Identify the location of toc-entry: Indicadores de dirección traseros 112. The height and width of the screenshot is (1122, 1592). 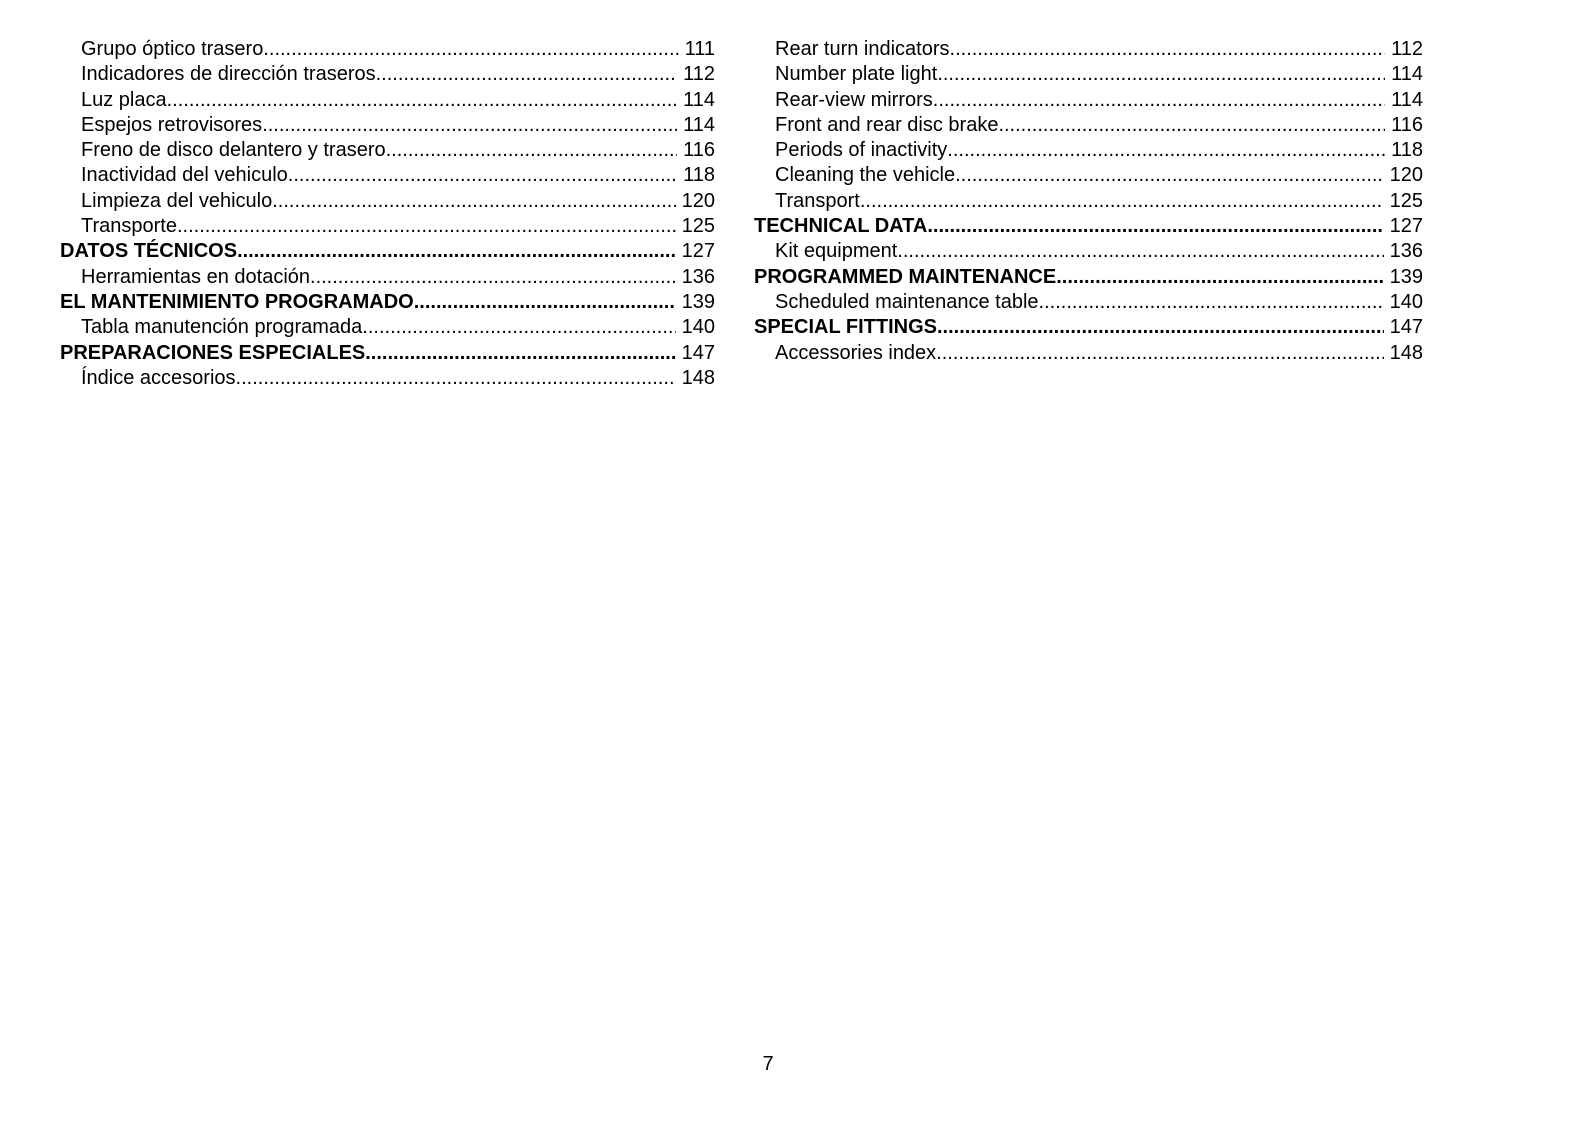
(387, 74).